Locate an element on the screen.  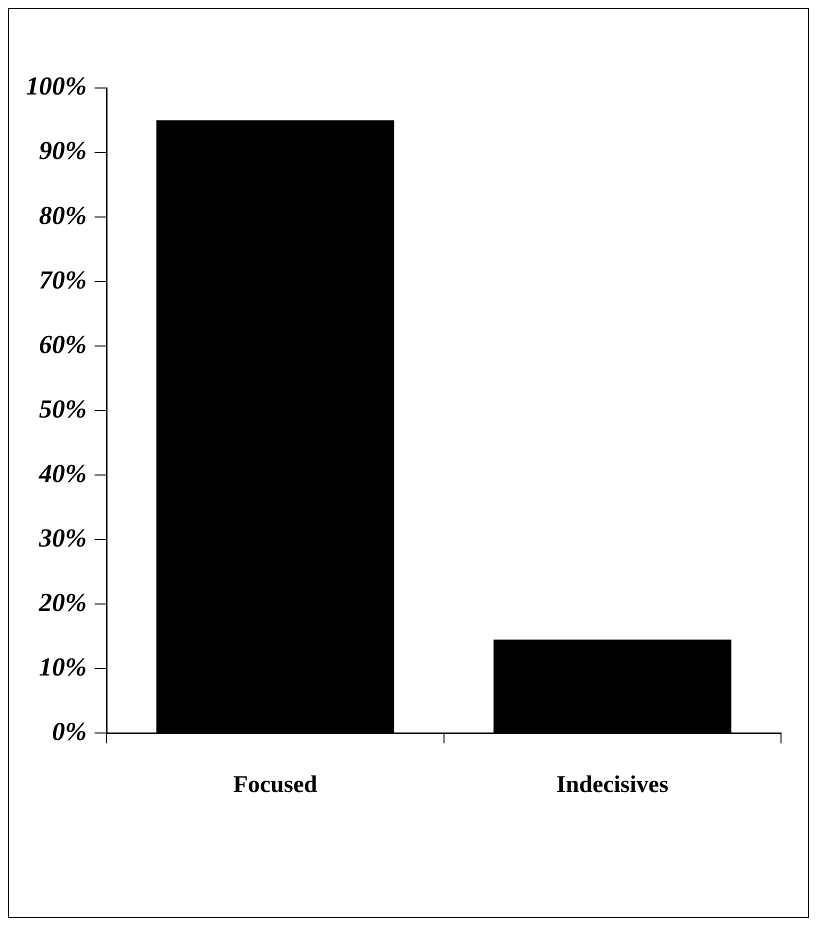
y-tick-label: 0% is located at coordinates (69, 731).